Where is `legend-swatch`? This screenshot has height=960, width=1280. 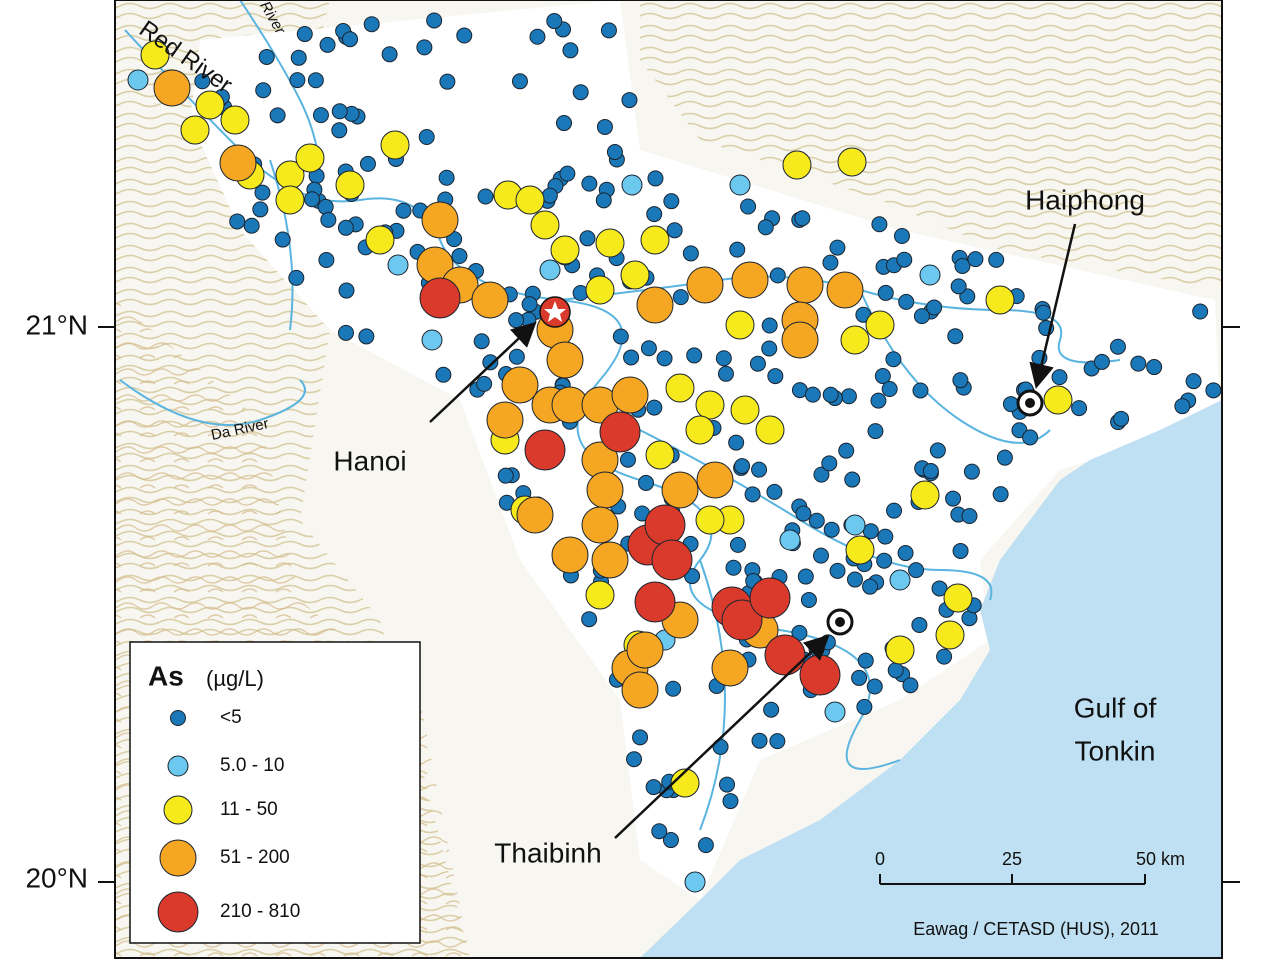 legend-swatch is located at coordinates (178, 718).